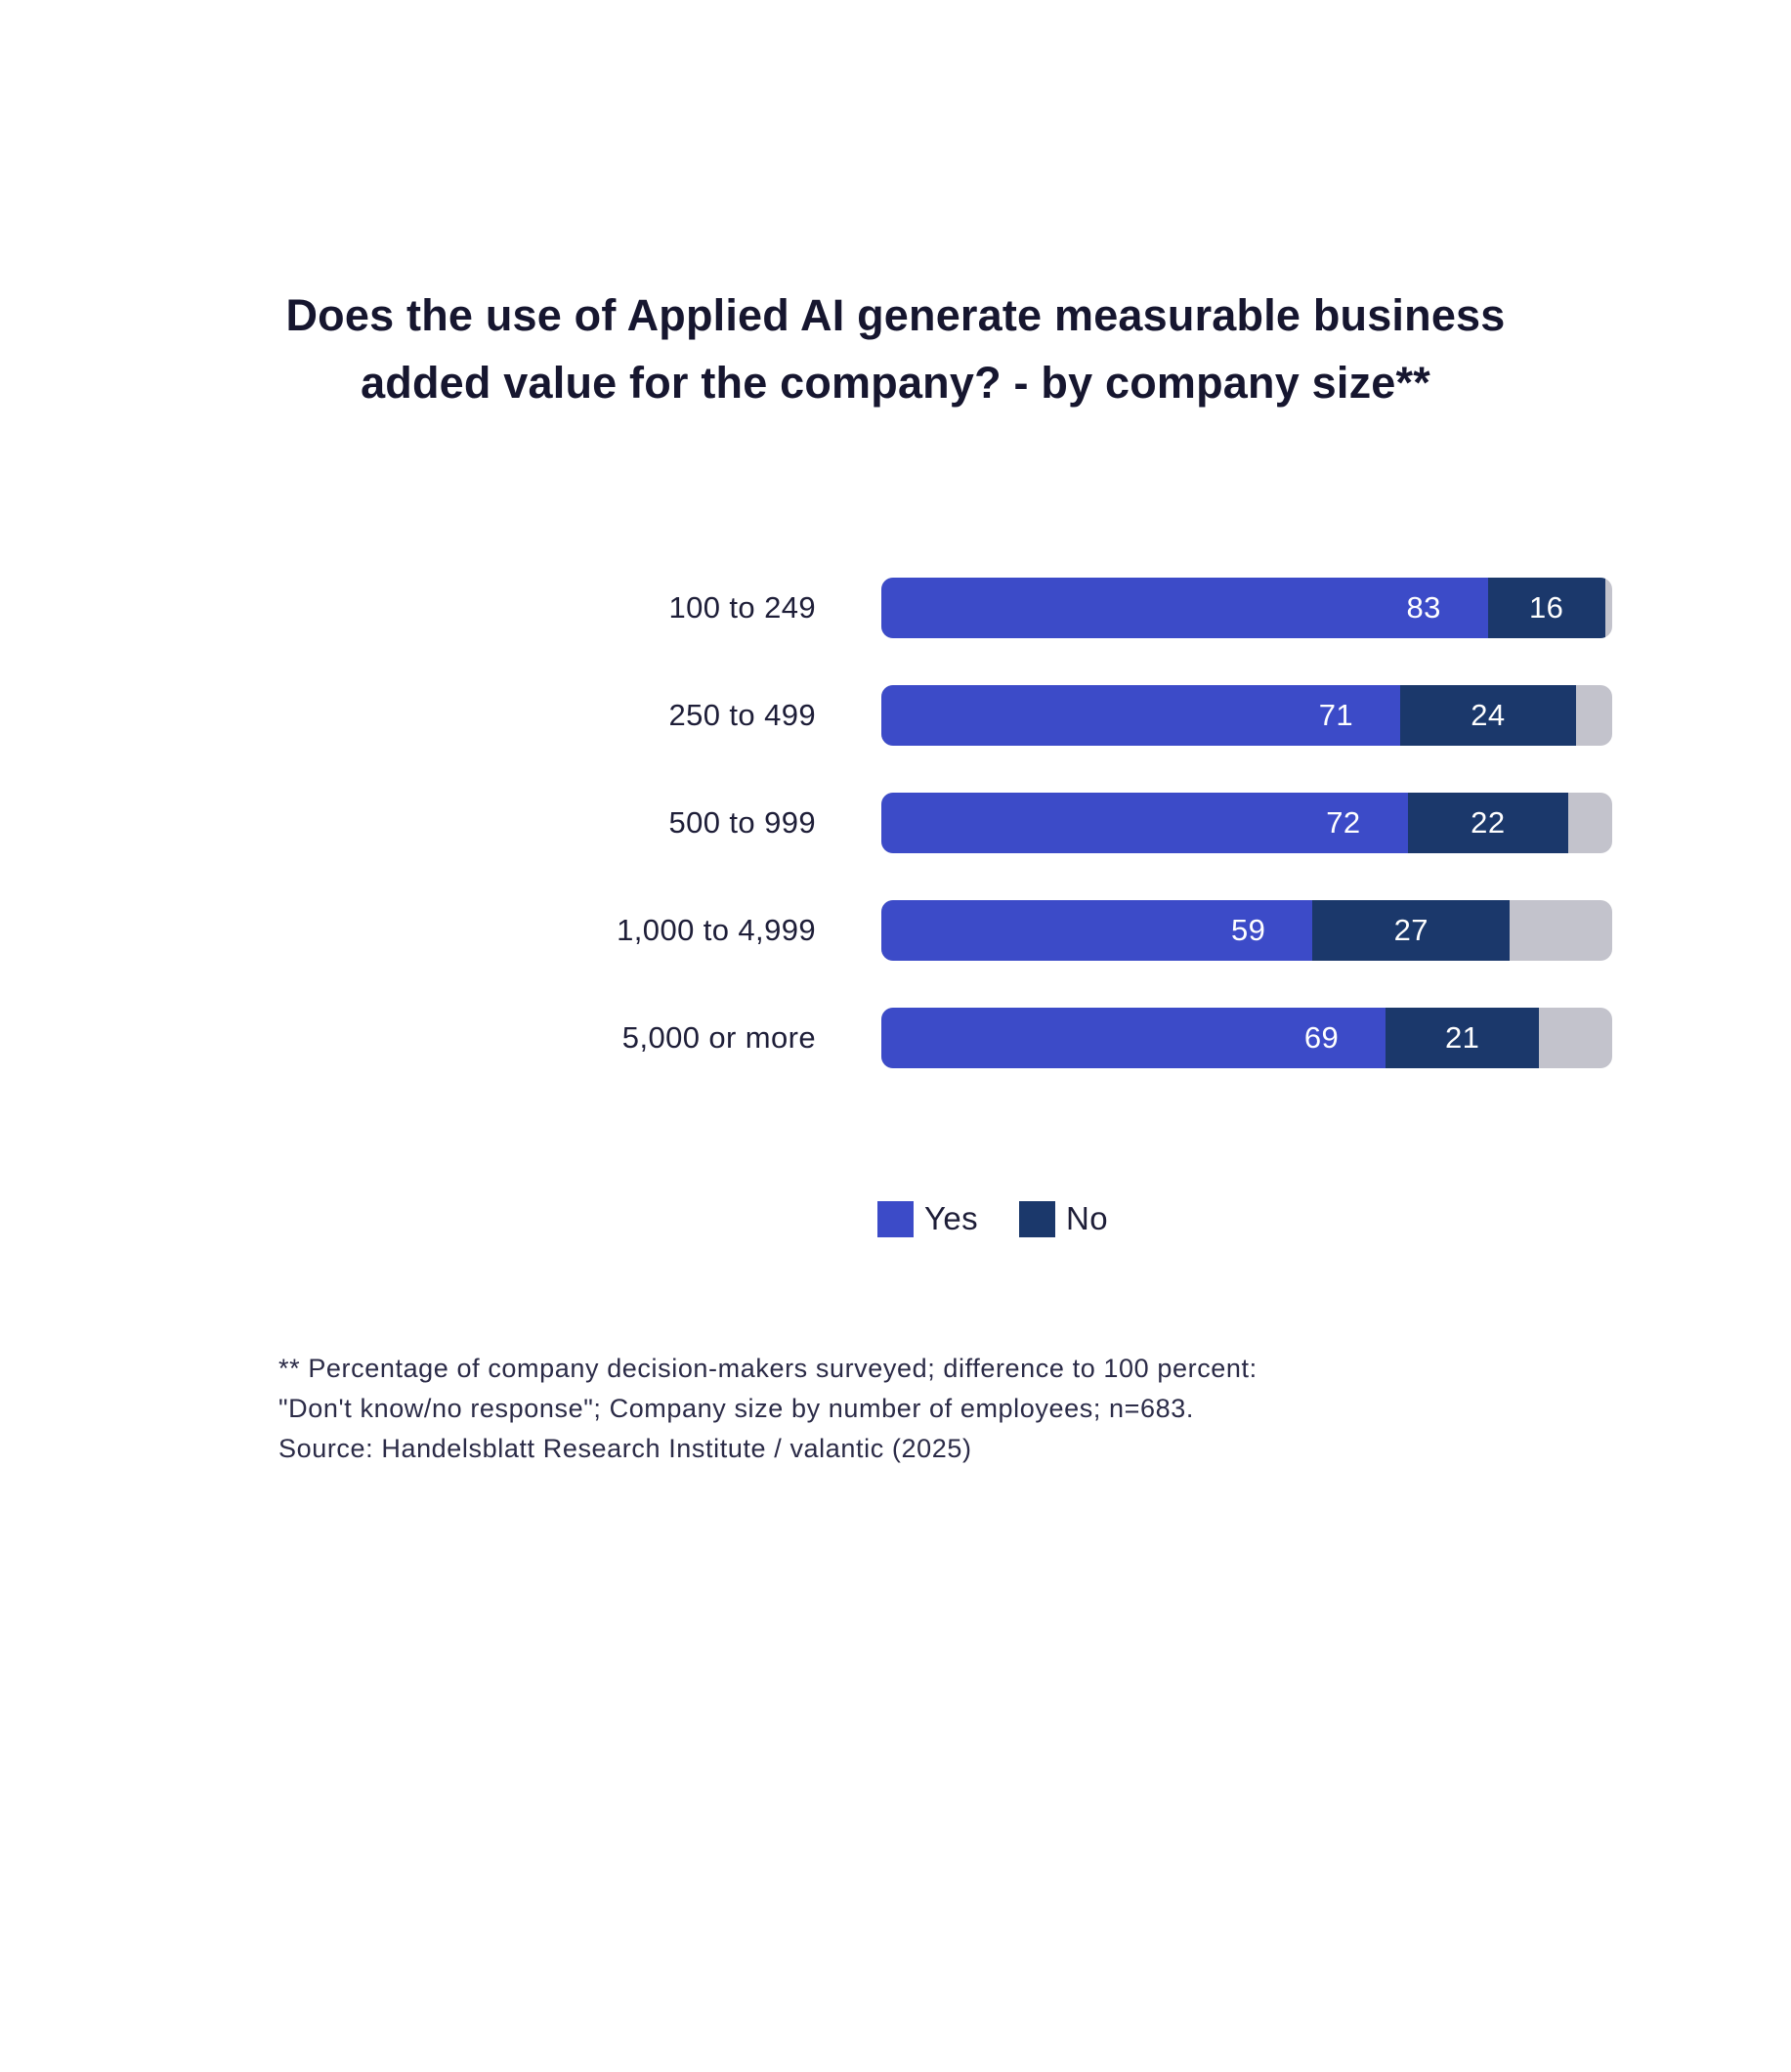 The width and height of the screenshot is (1791, 2072). I want to click on bar-segment-no: 21, so click(1463, 1038).